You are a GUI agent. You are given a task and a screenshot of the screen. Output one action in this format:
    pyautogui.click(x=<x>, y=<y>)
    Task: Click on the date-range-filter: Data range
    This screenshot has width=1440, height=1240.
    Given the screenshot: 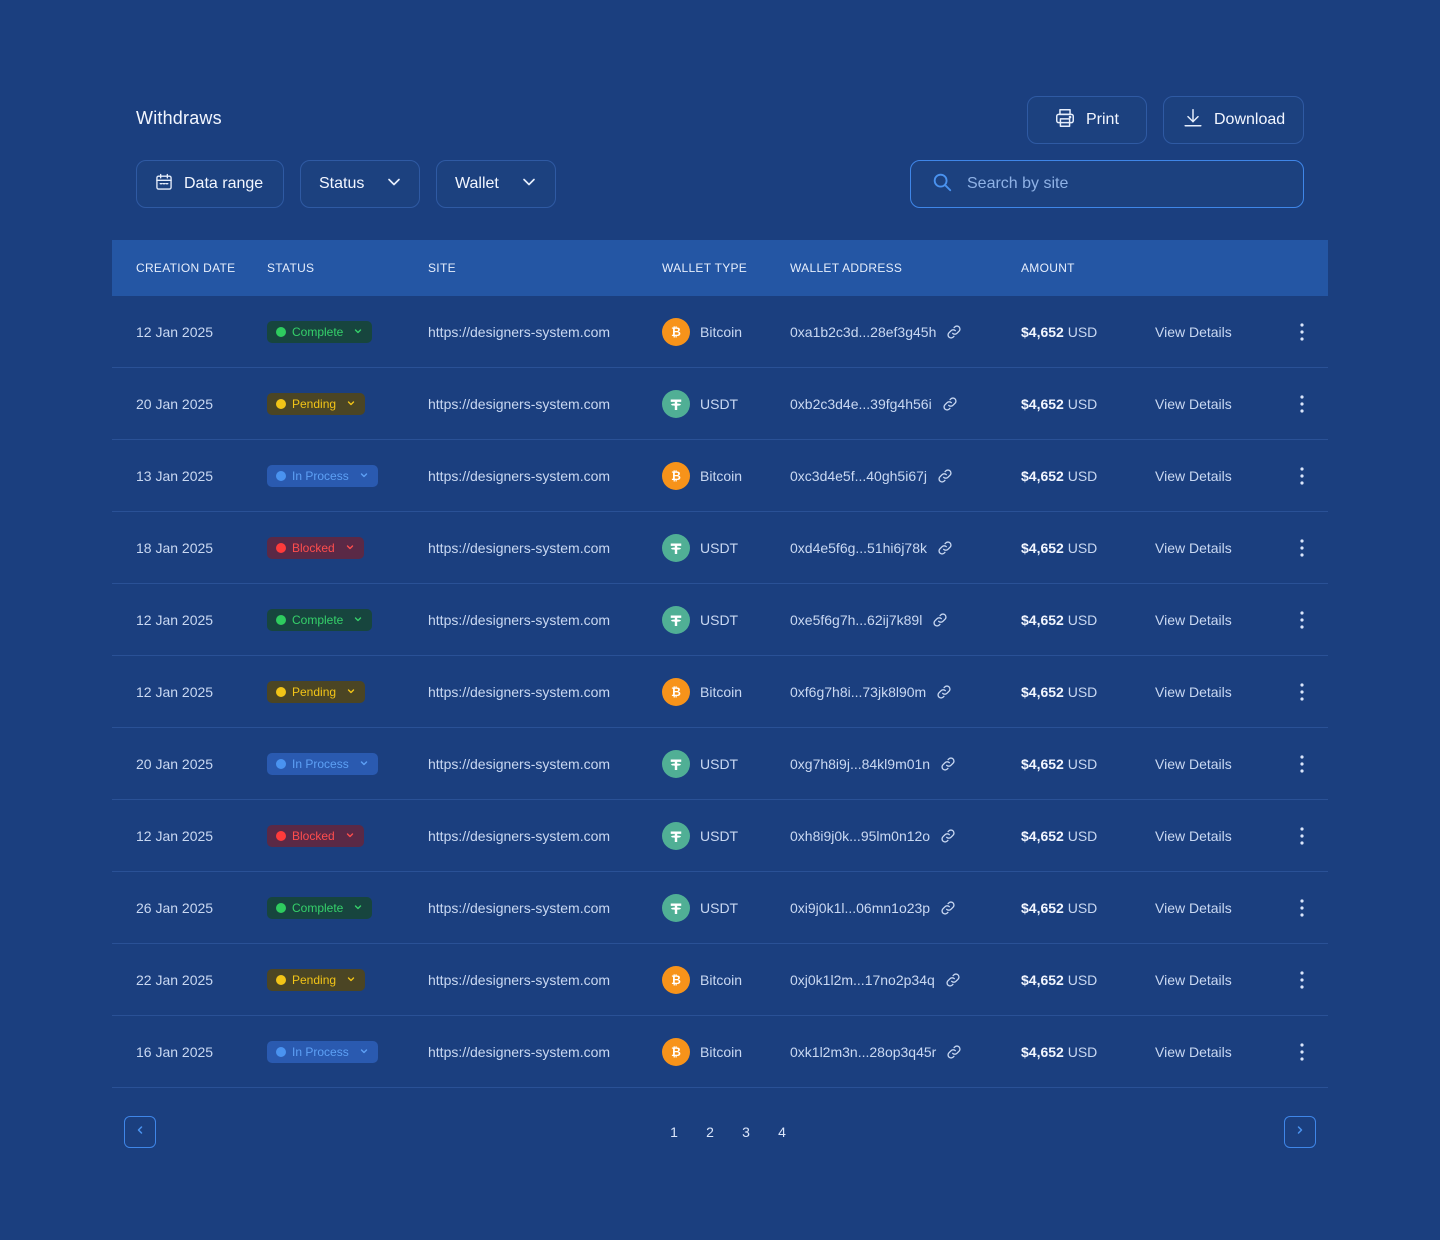 What is the action you would take?
    pyautogui.click(x=210, y=184)
    